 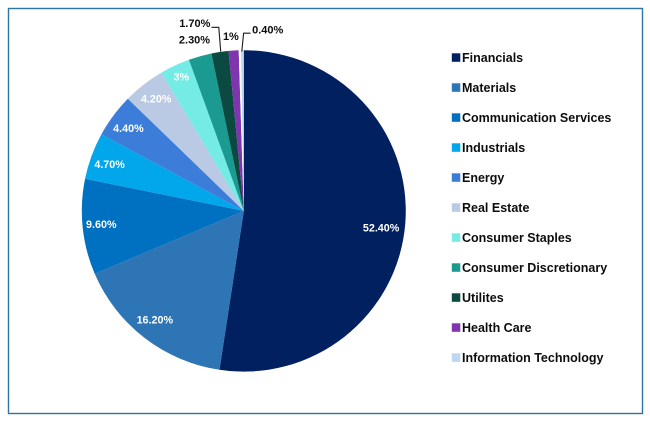 What do you see at coordinates (483, 298) in the screenshot?
I see `svg-text: Utilites` at bounding box center [483, 298].